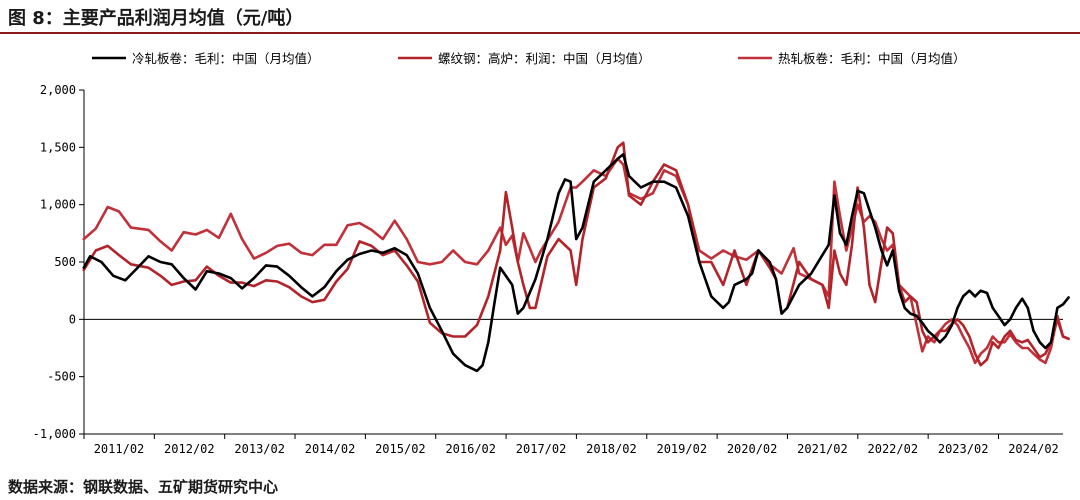 Image resolution: width=1080 pixels, height=500 pixels. I want to click on y-tick-label: -500, so click(61, 377).